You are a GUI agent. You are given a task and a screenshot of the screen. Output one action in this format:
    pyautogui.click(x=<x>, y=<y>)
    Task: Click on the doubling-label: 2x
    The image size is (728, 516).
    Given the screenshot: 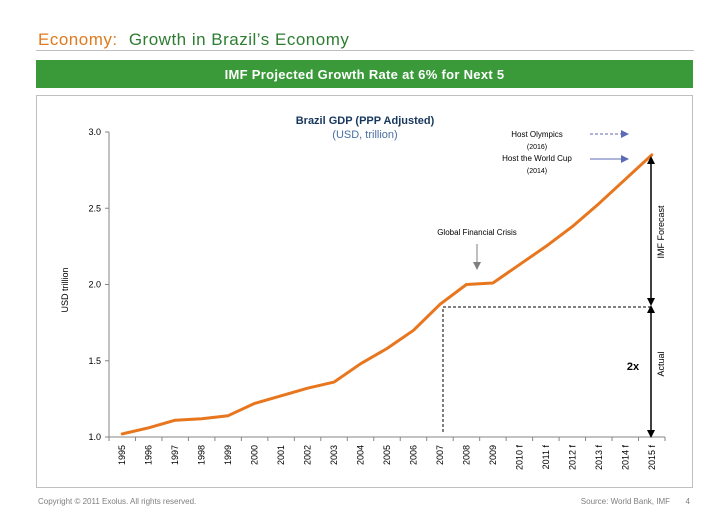 What is the action you would take?
    pyautogui.click(x=633, y=367)
    